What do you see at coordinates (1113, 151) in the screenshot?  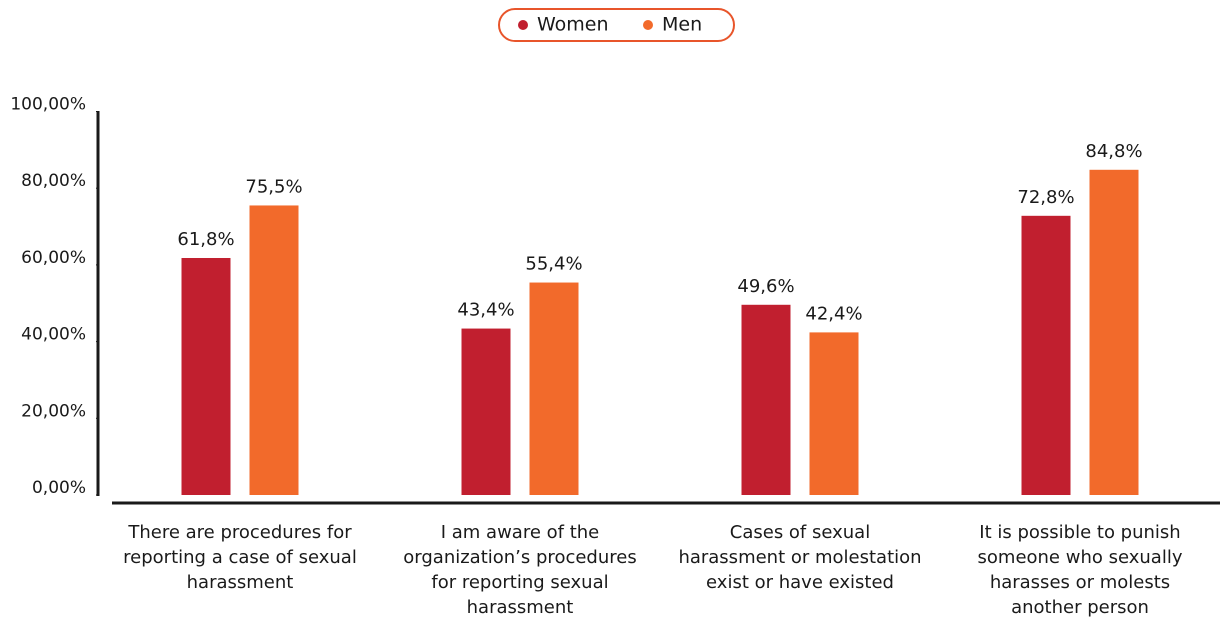 I see `value-label: 84,8%` at bounding box center [1113, 151].